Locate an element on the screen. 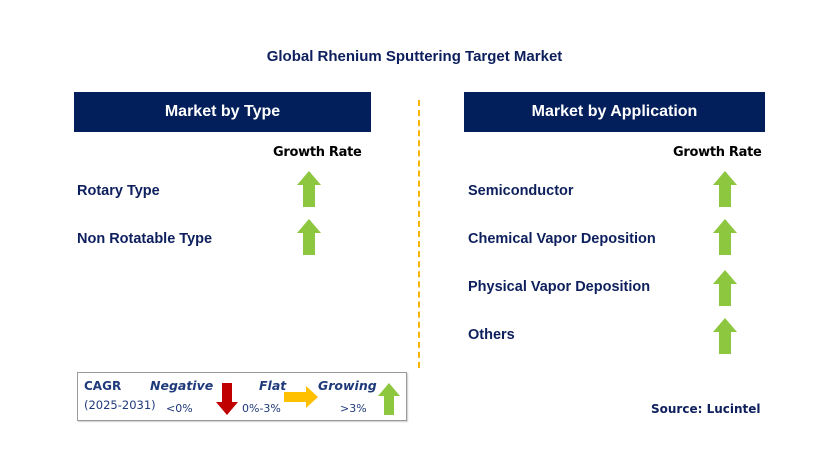 This screenshot has height=453, width=829. legend-flat-label: Flat is located at coordinates (273, 385).